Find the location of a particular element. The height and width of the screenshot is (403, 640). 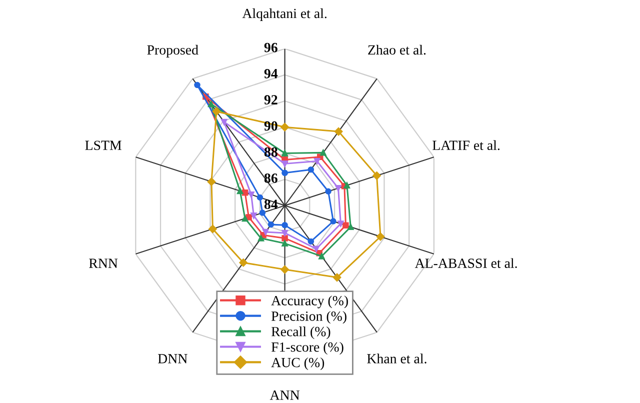

legend-label: Accuracy (%) is located at coordinates (309, 302).